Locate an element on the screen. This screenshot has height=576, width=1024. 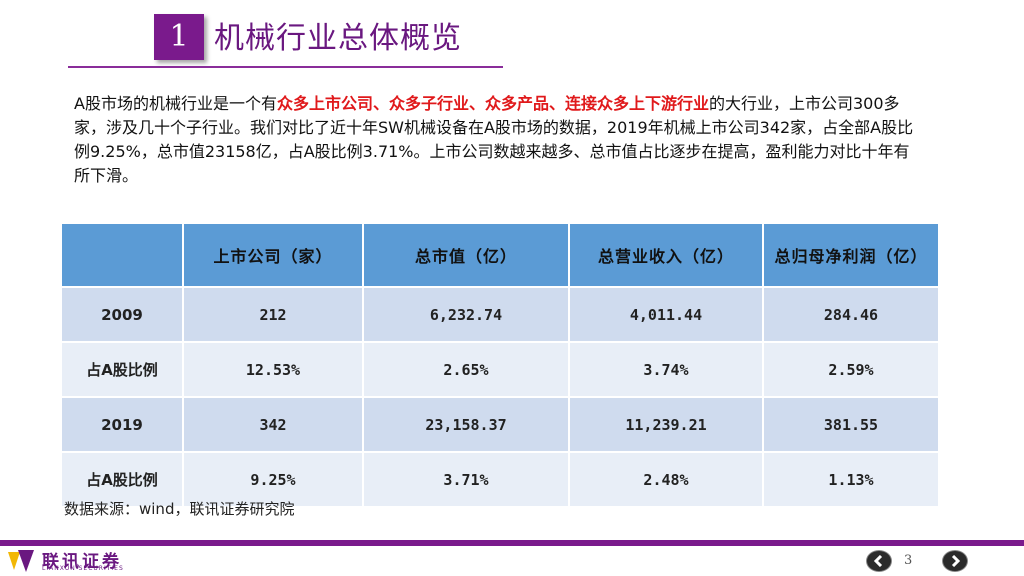
table-header-market-cap: 总市值（亿） is located at coordinates (466, 255).